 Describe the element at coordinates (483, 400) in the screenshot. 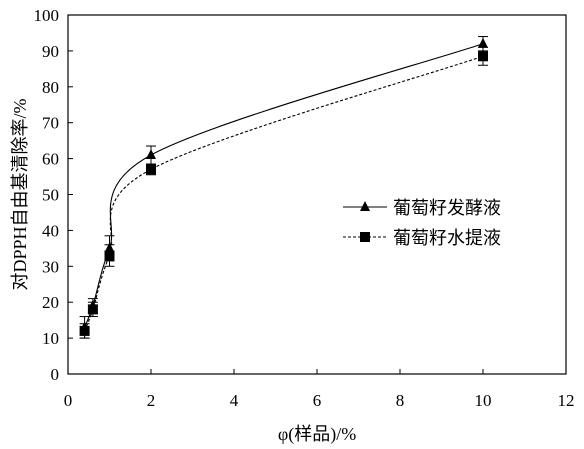

I see `x-tick-label: 10` at that location.